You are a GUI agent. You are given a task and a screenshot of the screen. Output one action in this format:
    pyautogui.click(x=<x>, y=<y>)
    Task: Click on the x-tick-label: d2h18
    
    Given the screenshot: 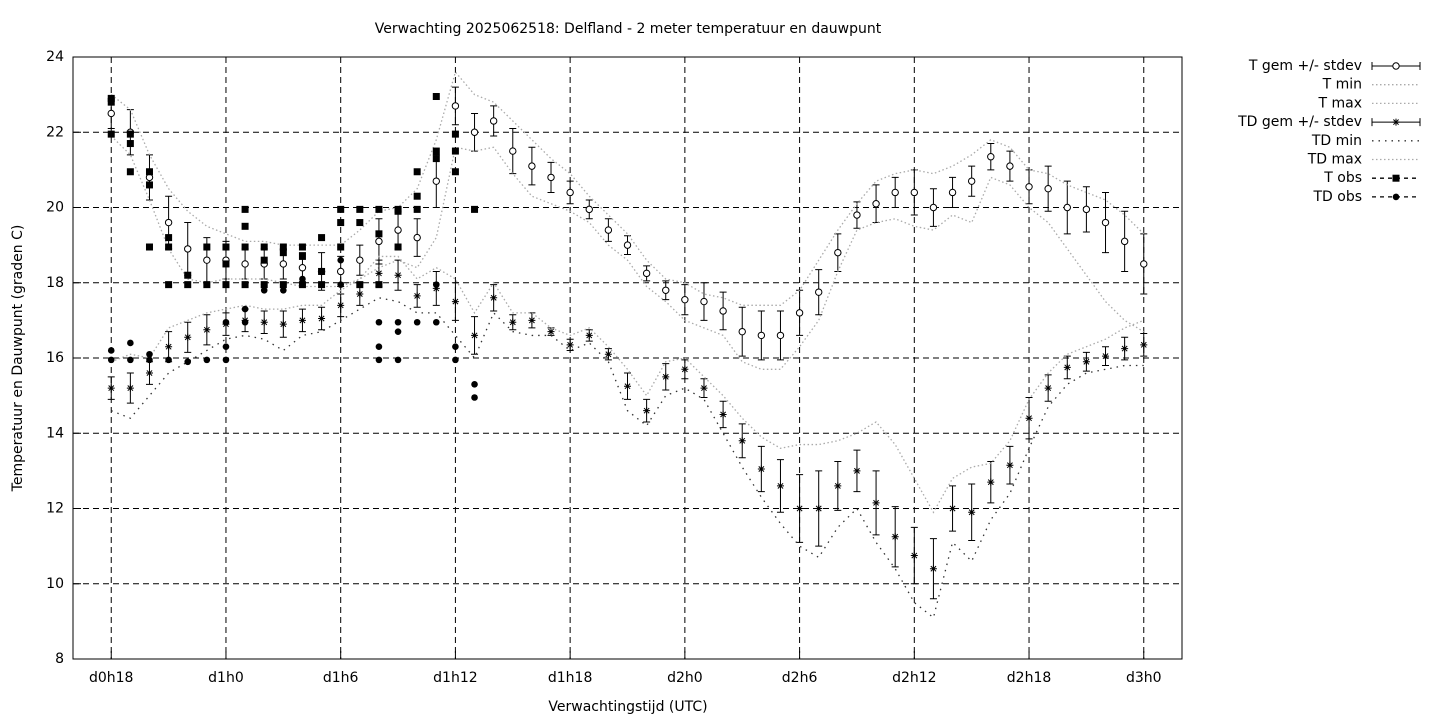 What is the action you would take?
    pyautogui.click(x=1029, y=678)
    